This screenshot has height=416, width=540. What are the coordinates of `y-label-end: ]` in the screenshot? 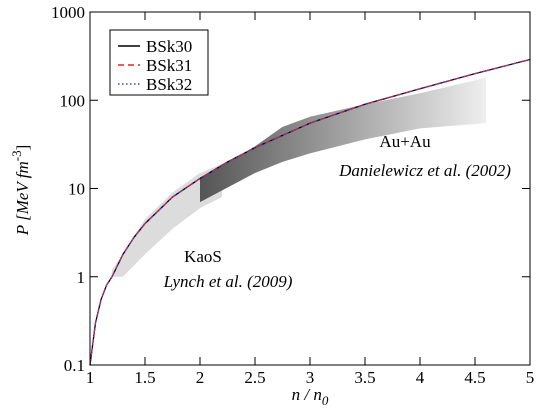 It's located at (22, 148).